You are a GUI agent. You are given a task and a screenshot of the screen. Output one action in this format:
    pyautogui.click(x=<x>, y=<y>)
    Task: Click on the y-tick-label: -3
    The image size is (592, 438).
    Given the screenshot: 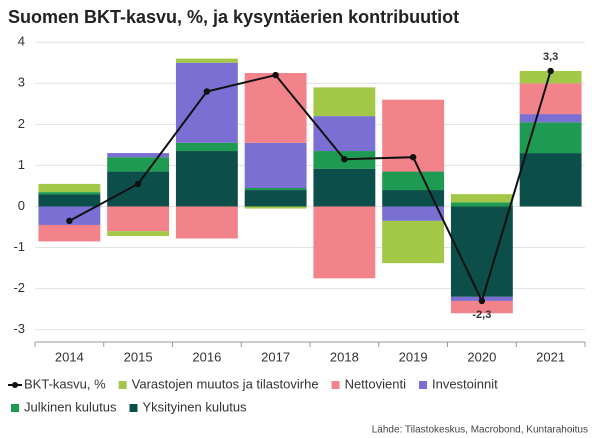 What is the action you would take?
    pyautogui.click(x=19, y=328)
    